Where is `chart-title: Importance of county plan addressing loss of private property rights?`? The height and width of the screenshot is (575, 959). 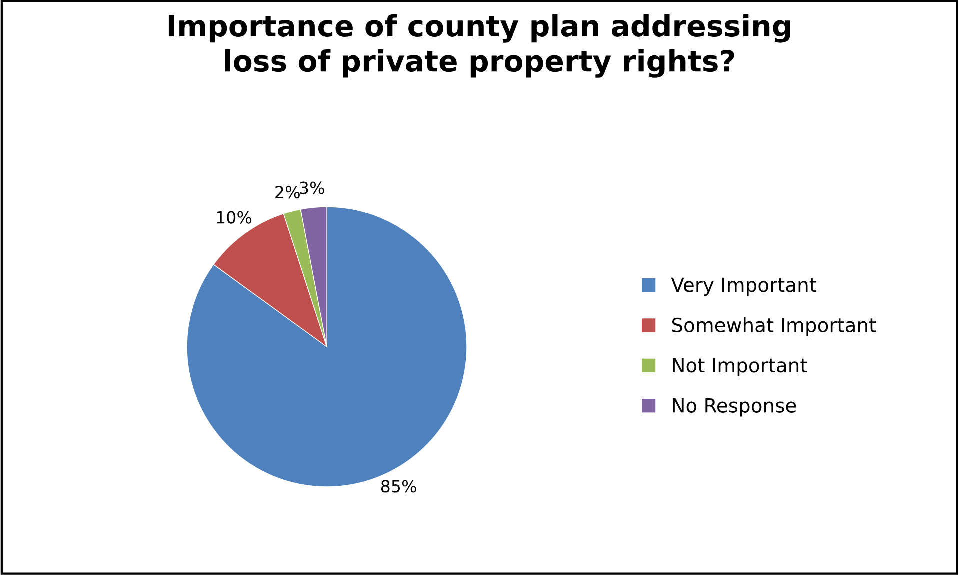
chart-title: Importance of county plan addressing loss of private property rights? is located at coordinates (479, 46).